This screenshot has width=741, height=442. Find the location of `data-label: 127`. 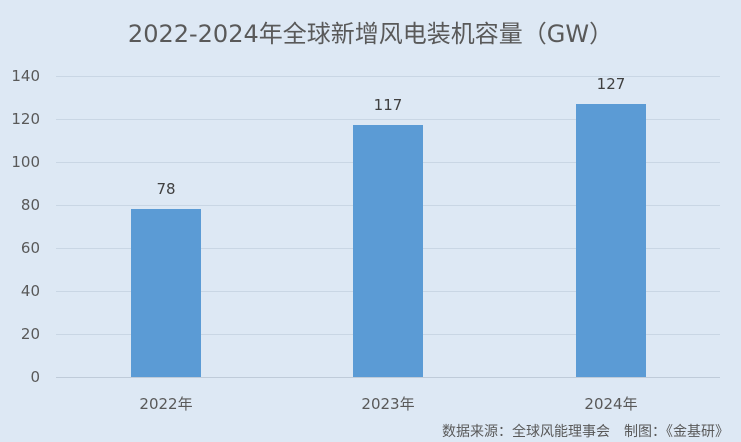

data-label: 127 is located at coordinates (611, 84).